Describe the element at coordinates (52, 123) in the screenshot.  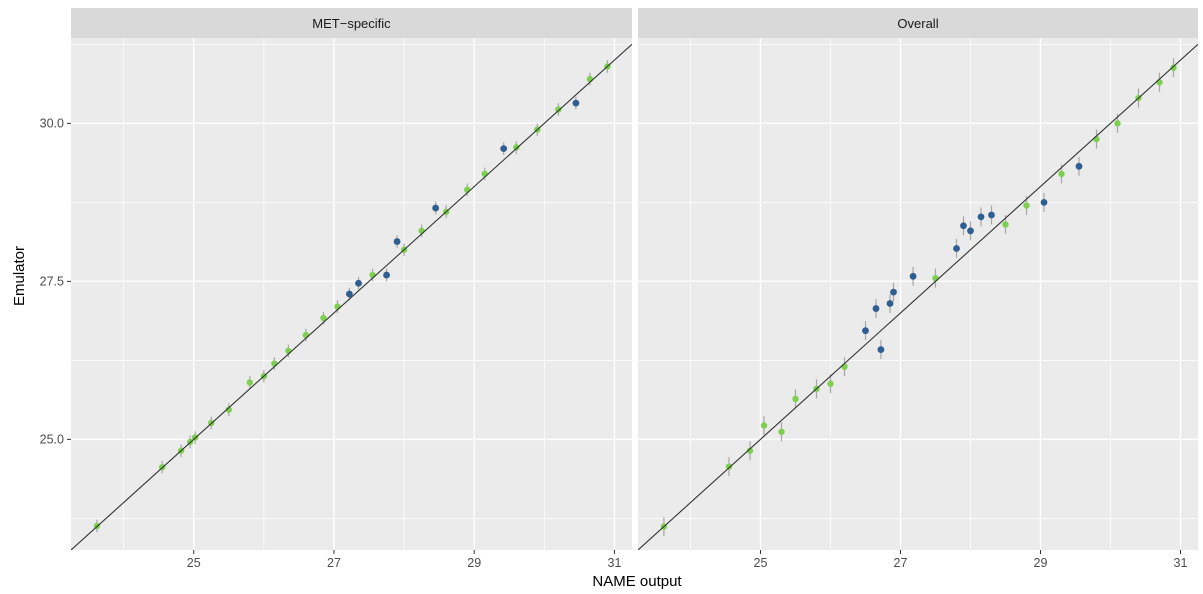
I see `y-tick-label: 30.0` at that location.